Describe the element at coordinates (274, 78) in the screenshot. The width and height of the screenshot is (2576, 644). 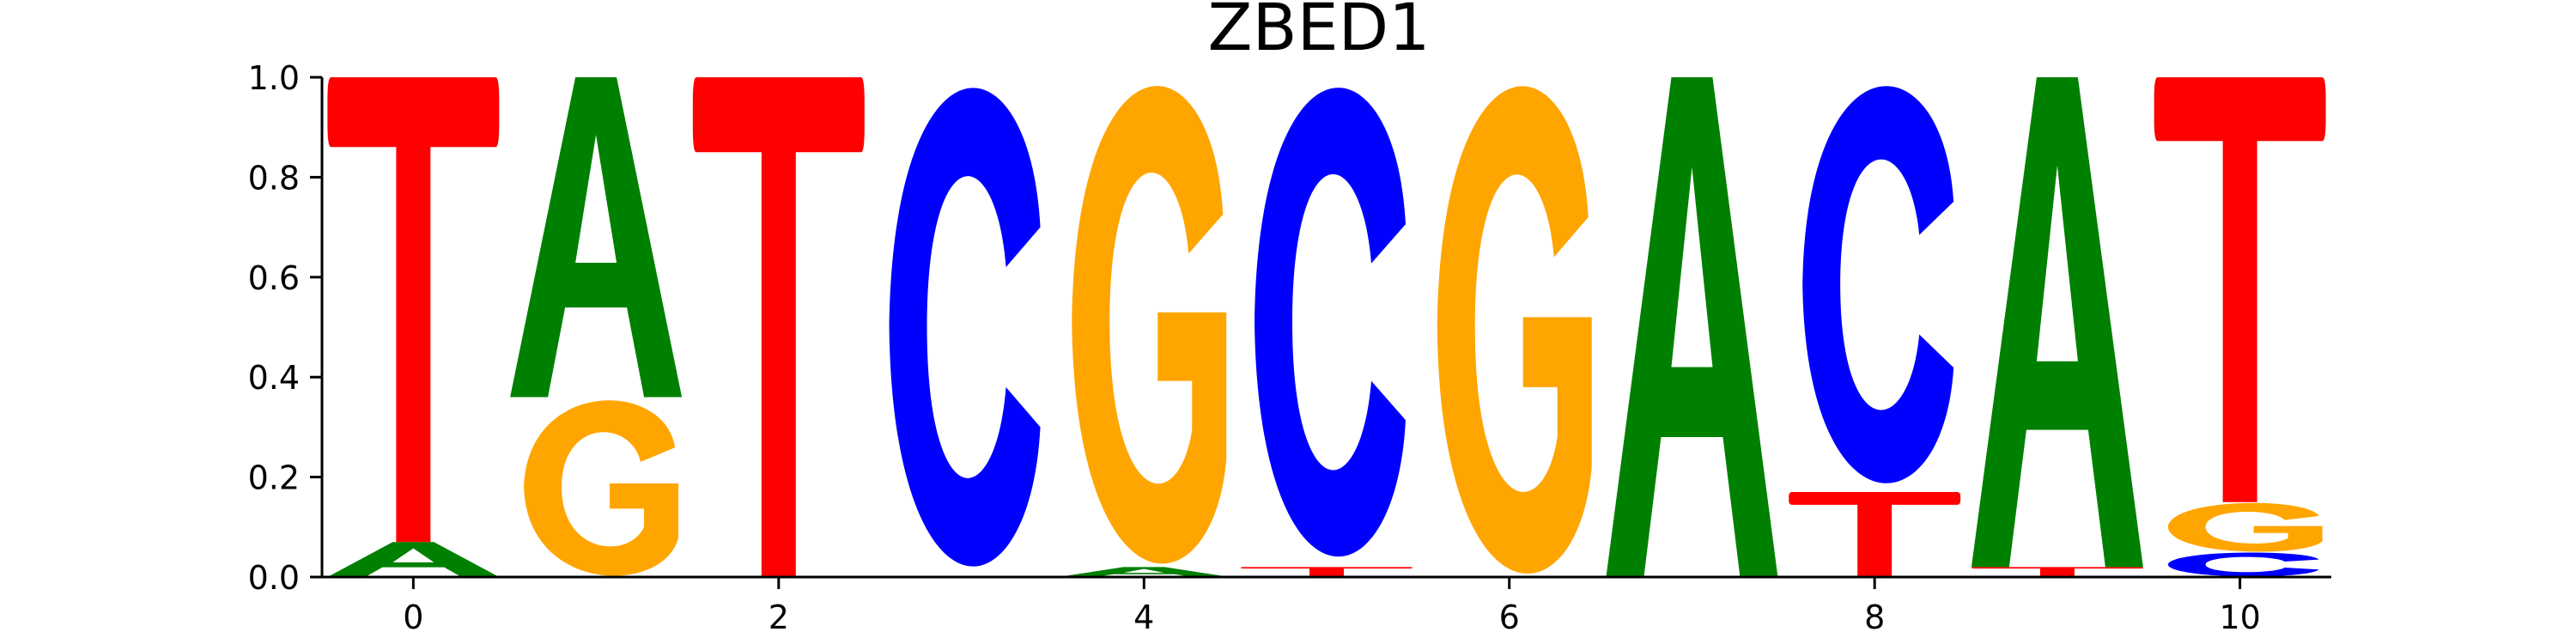
I see `y-tick-label: 1.0` at that location.